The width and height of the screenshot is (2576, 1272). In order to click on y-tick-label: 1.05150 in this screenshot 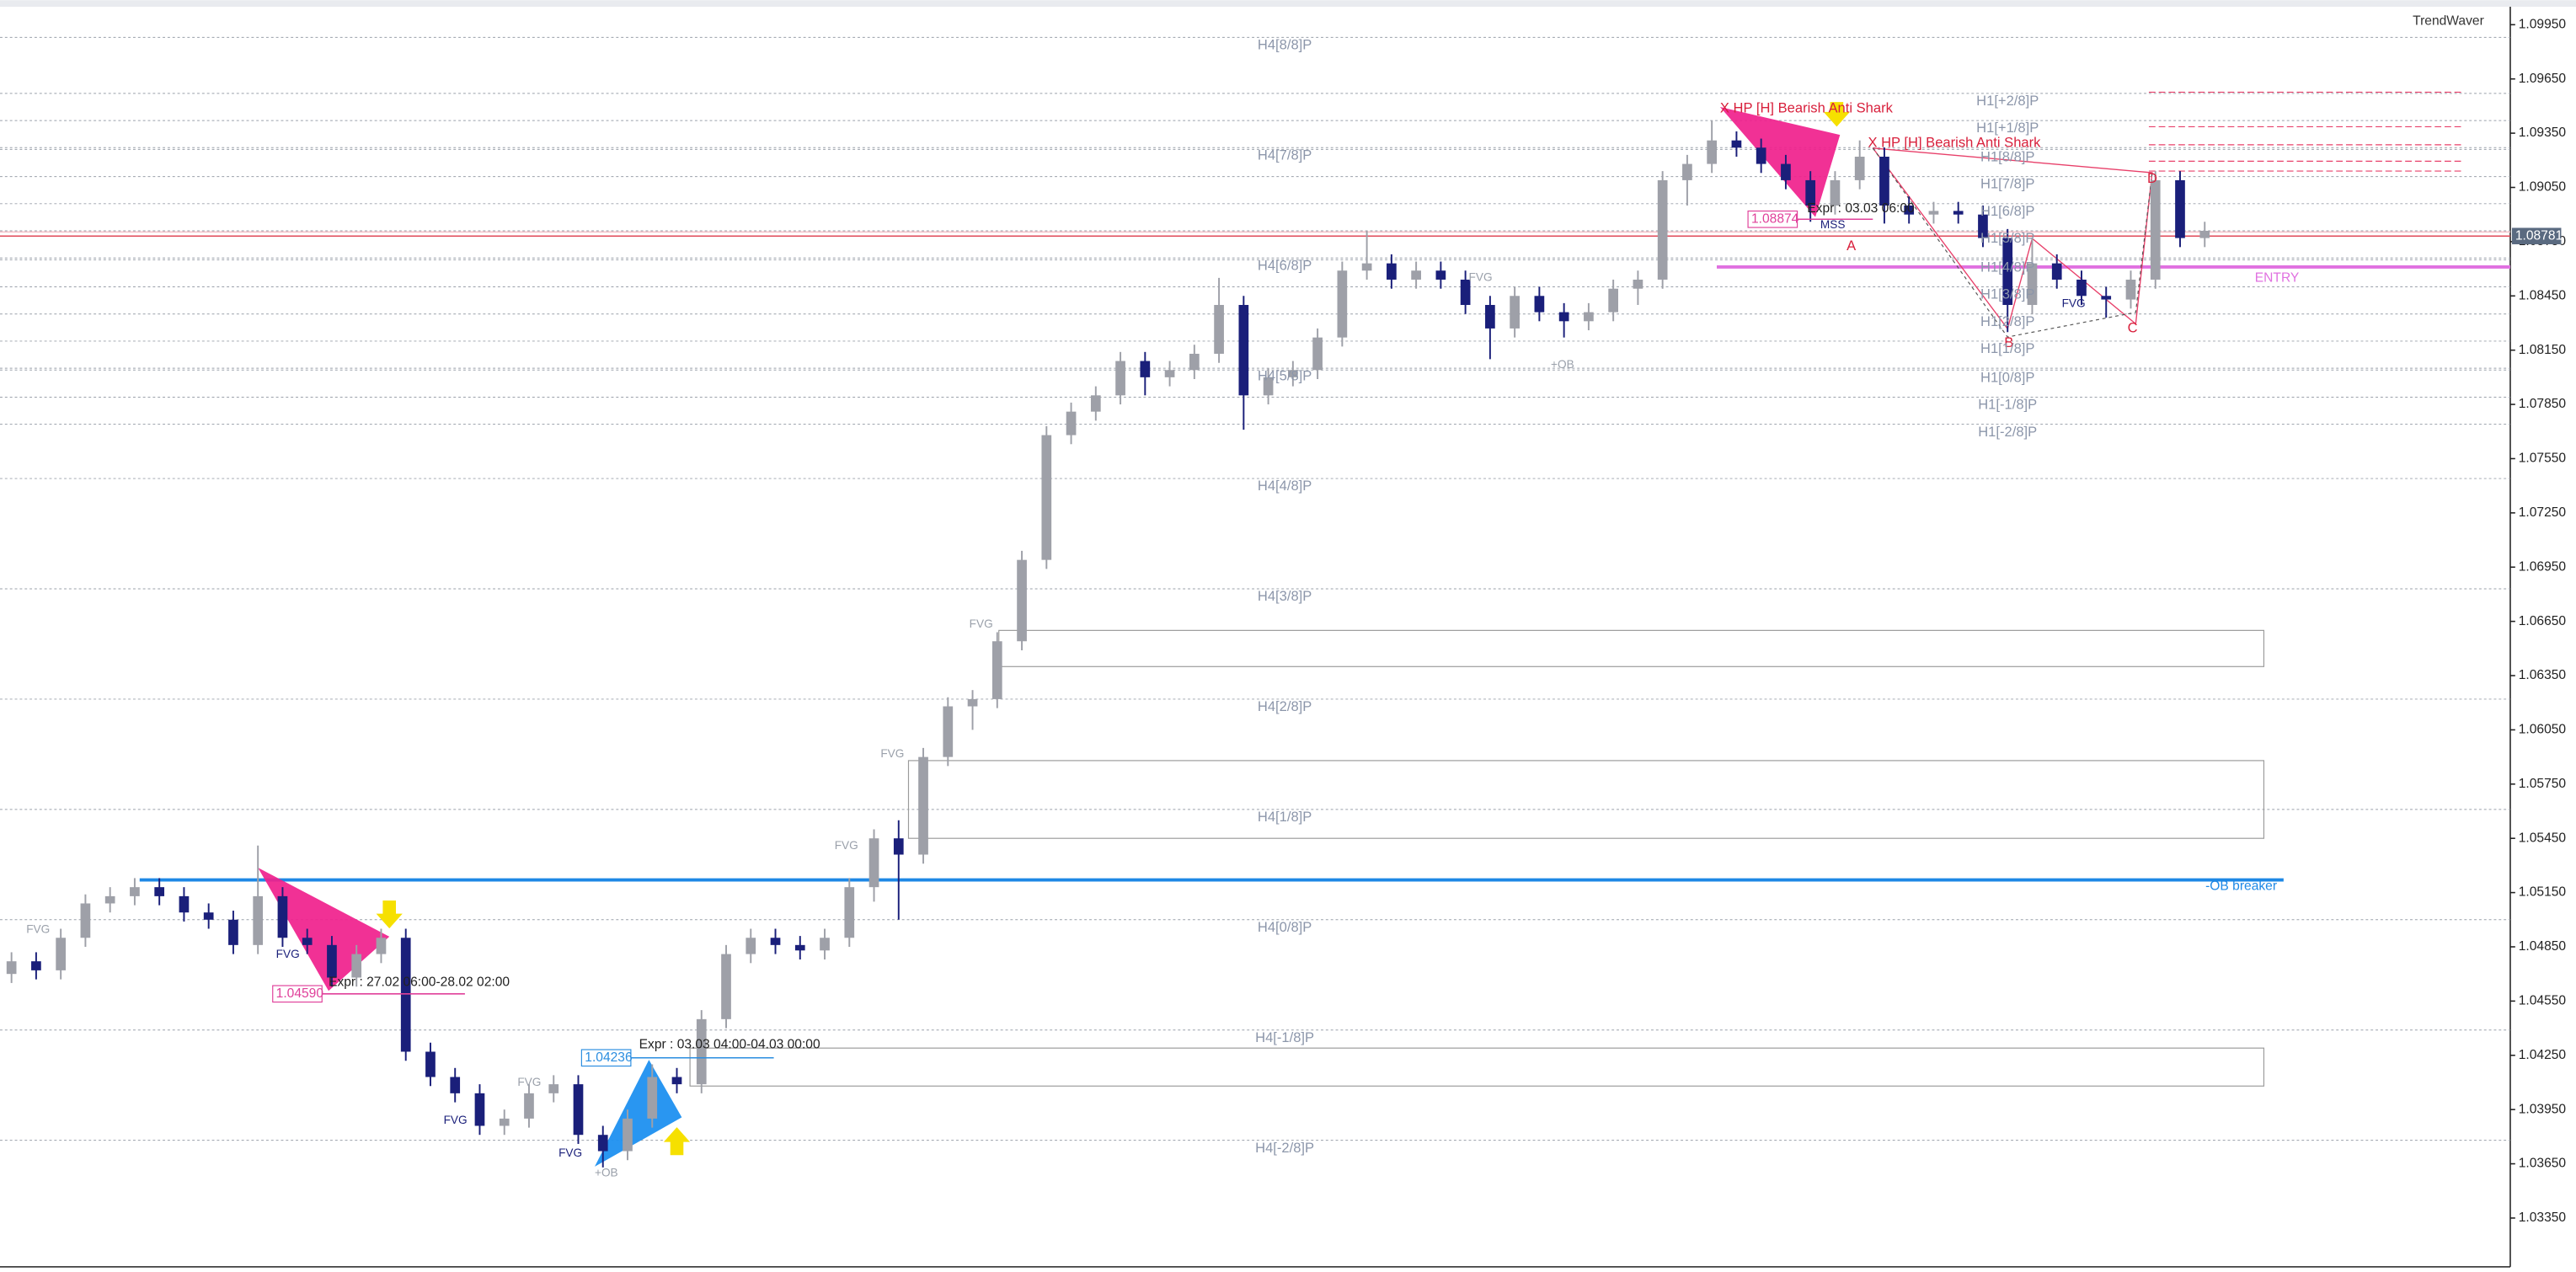, I will do `click(2543, 893)`.